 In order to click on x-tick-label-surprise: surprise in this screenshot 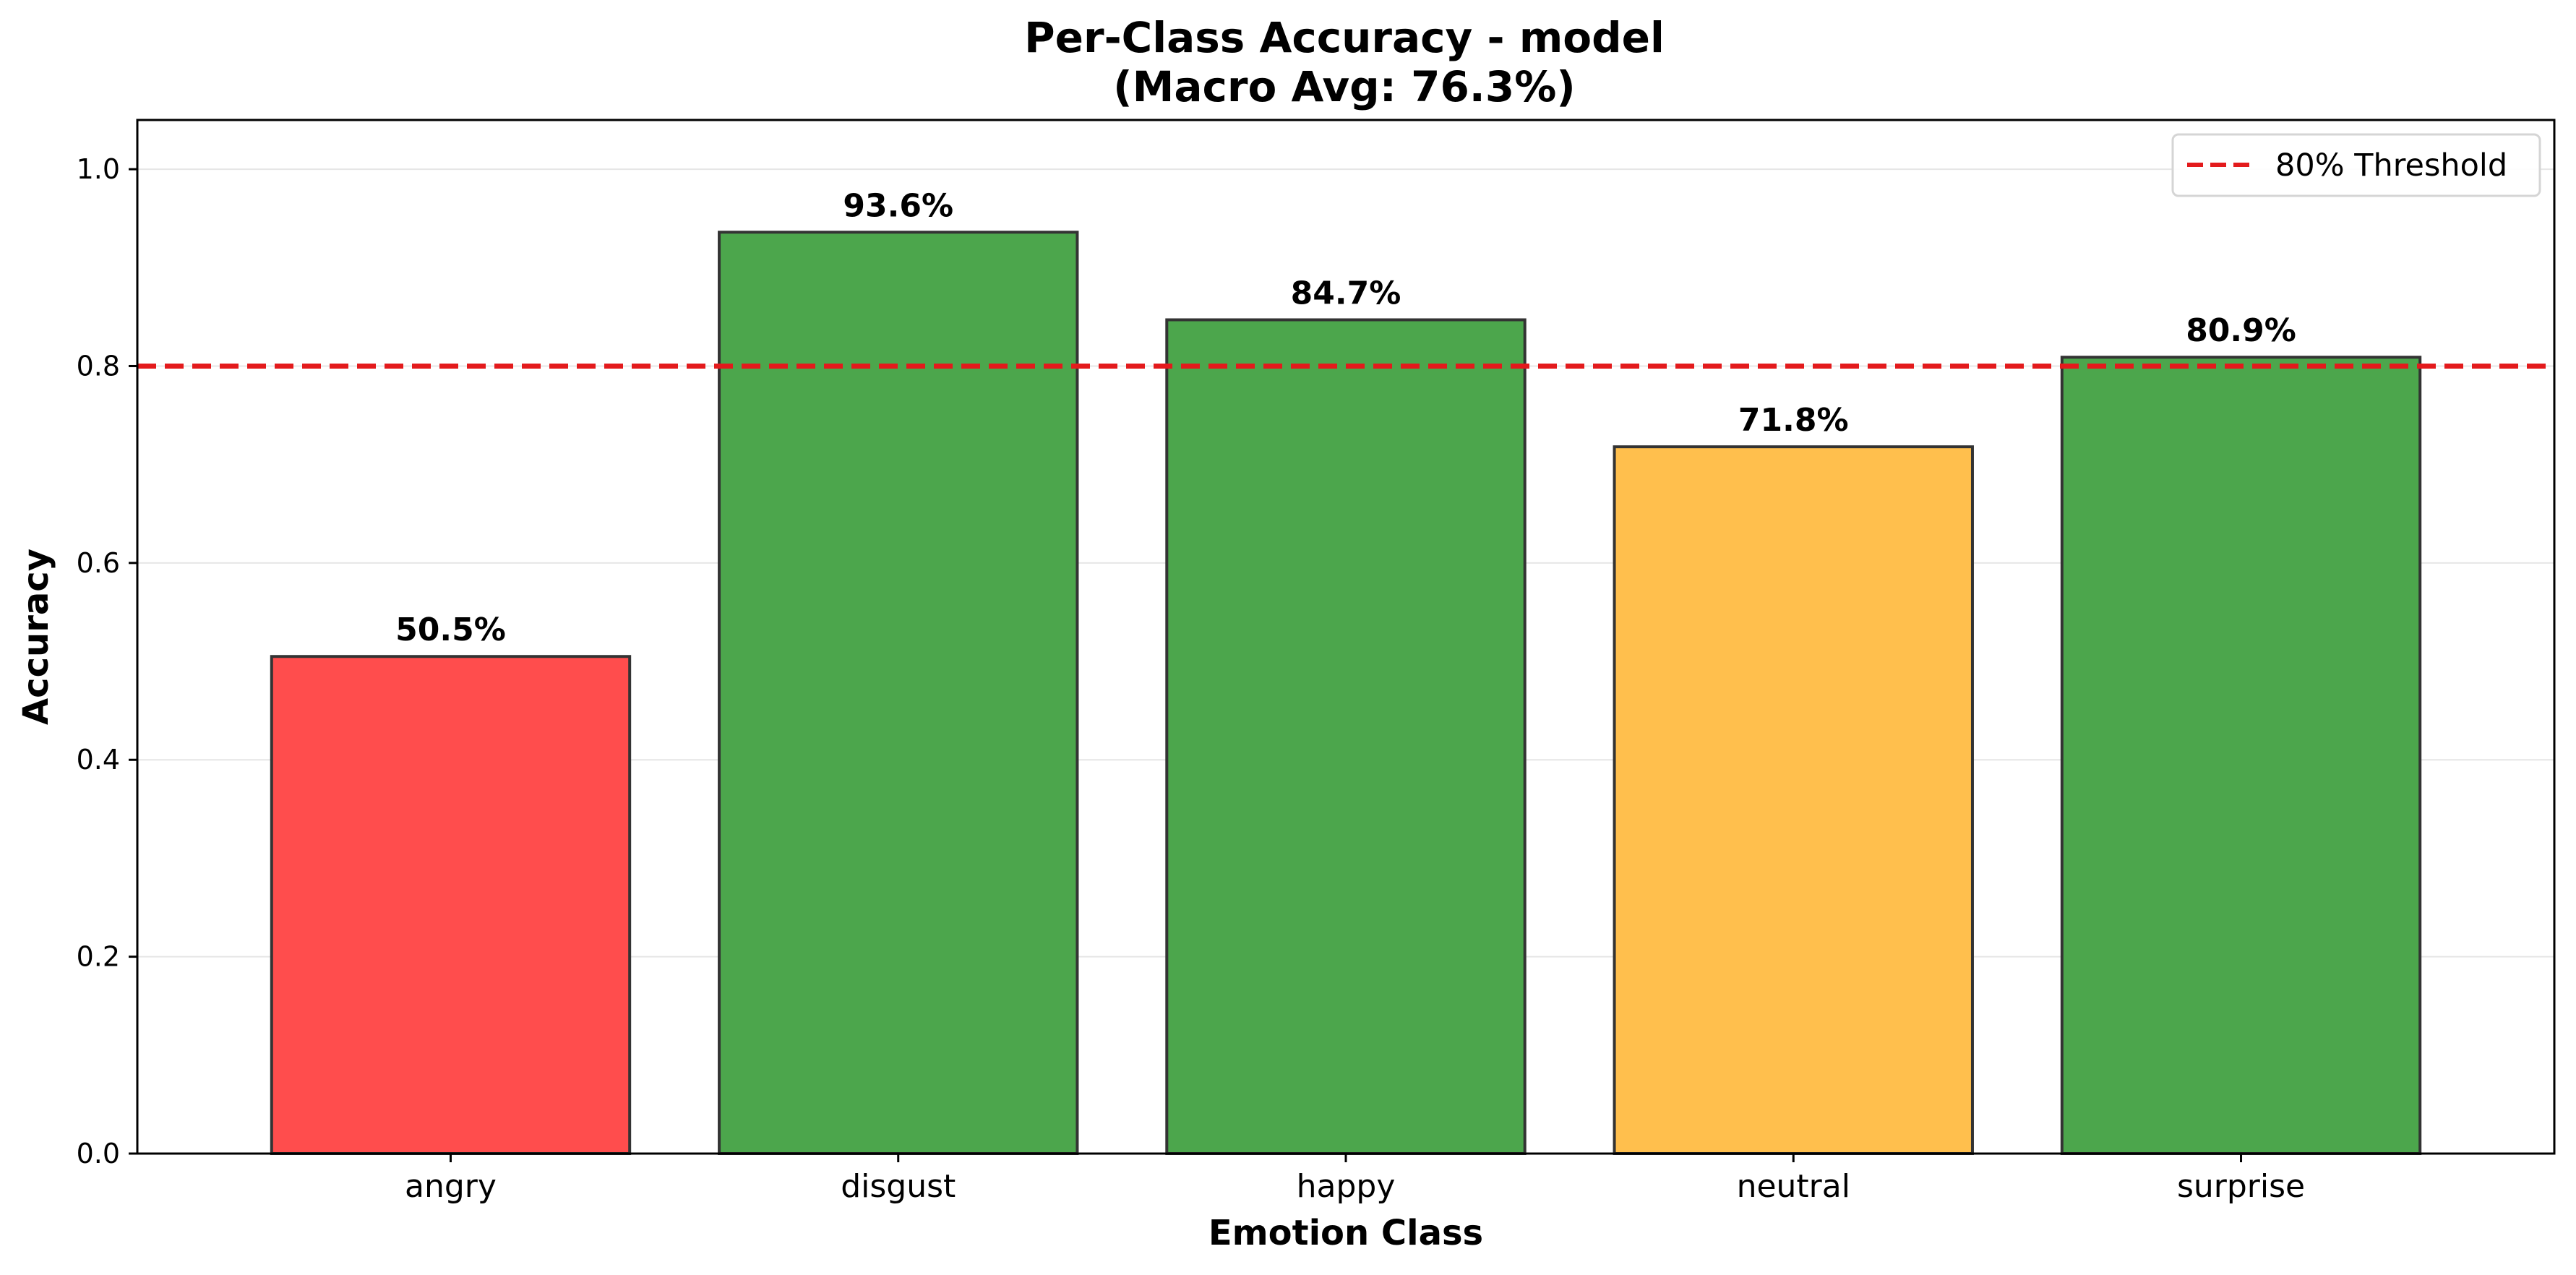, I will do `click(2241, 1186)`.